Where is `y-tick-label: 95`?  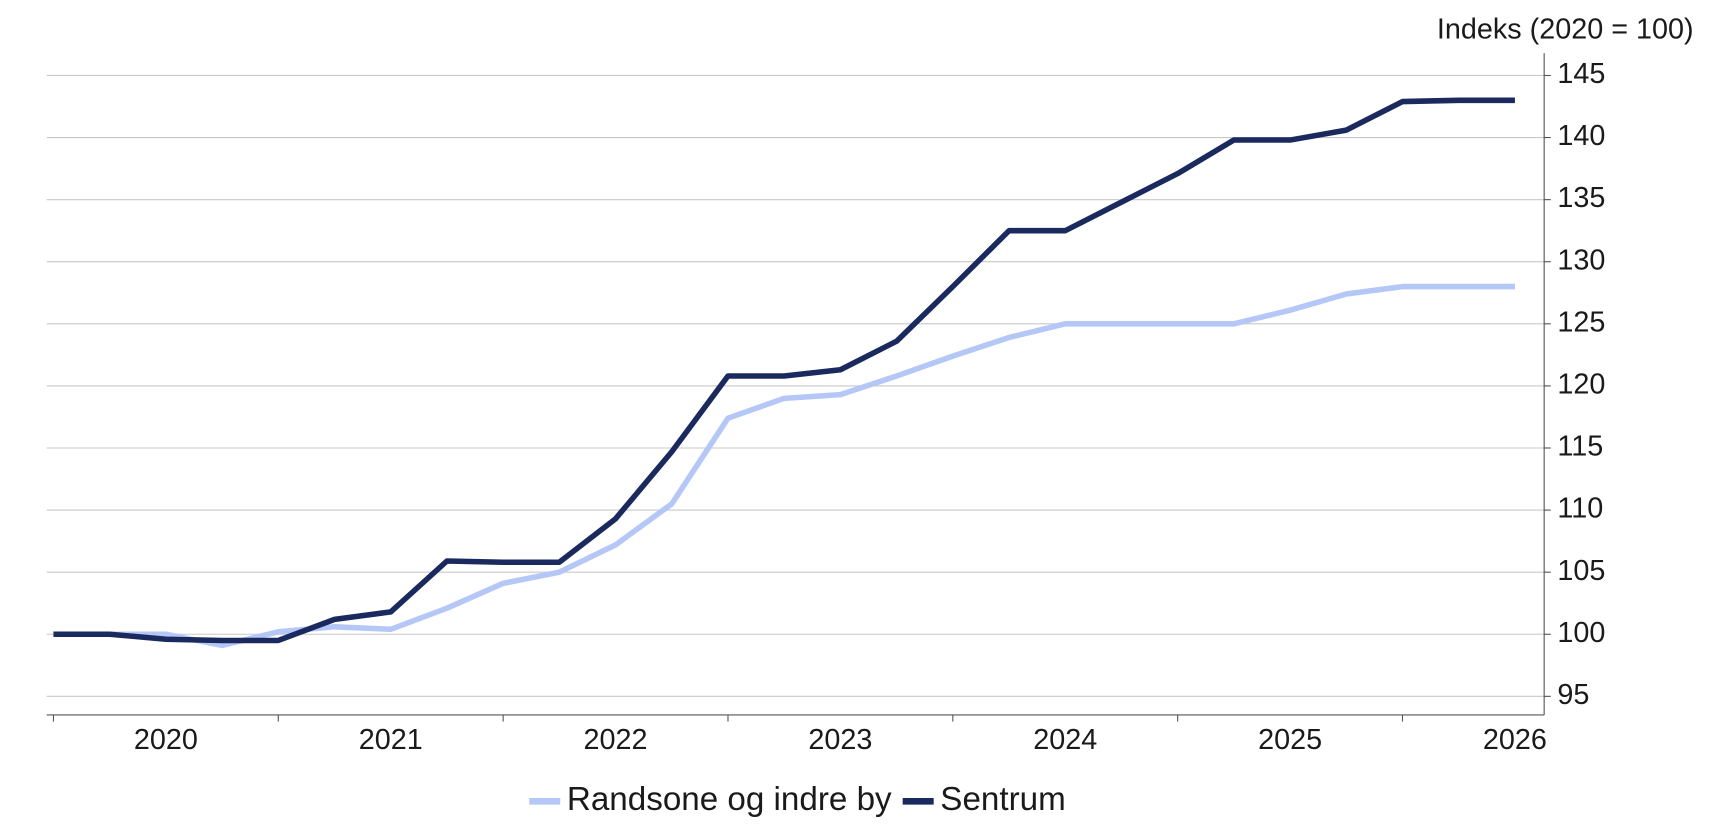 y-tick-label: 95 is located at coordinates (1573, 695).